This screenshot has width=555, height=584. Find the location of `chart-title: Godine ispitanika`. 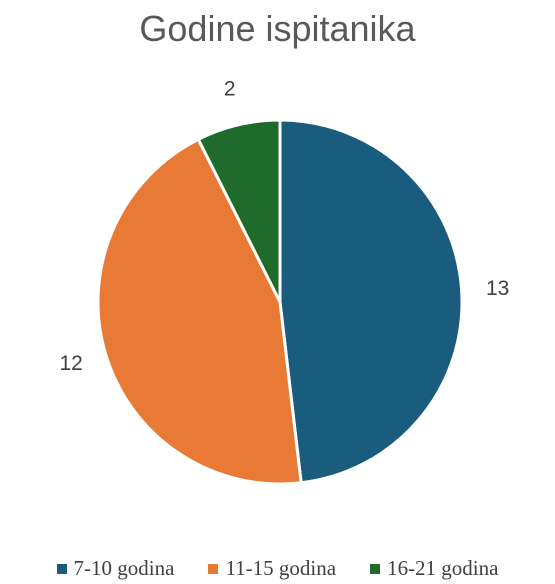

chart-title: Godine ispitanika is located at coordinates (277, 28).